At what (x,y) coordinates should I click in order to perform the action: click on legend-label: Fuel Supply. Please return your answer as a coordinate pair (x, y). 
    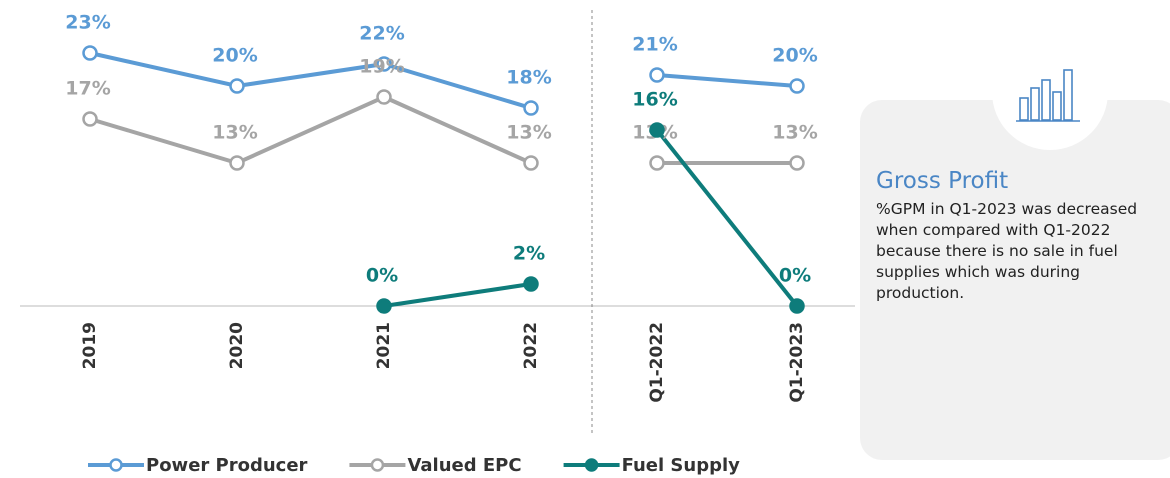
    Looking at the image, I should click on (681, 465).